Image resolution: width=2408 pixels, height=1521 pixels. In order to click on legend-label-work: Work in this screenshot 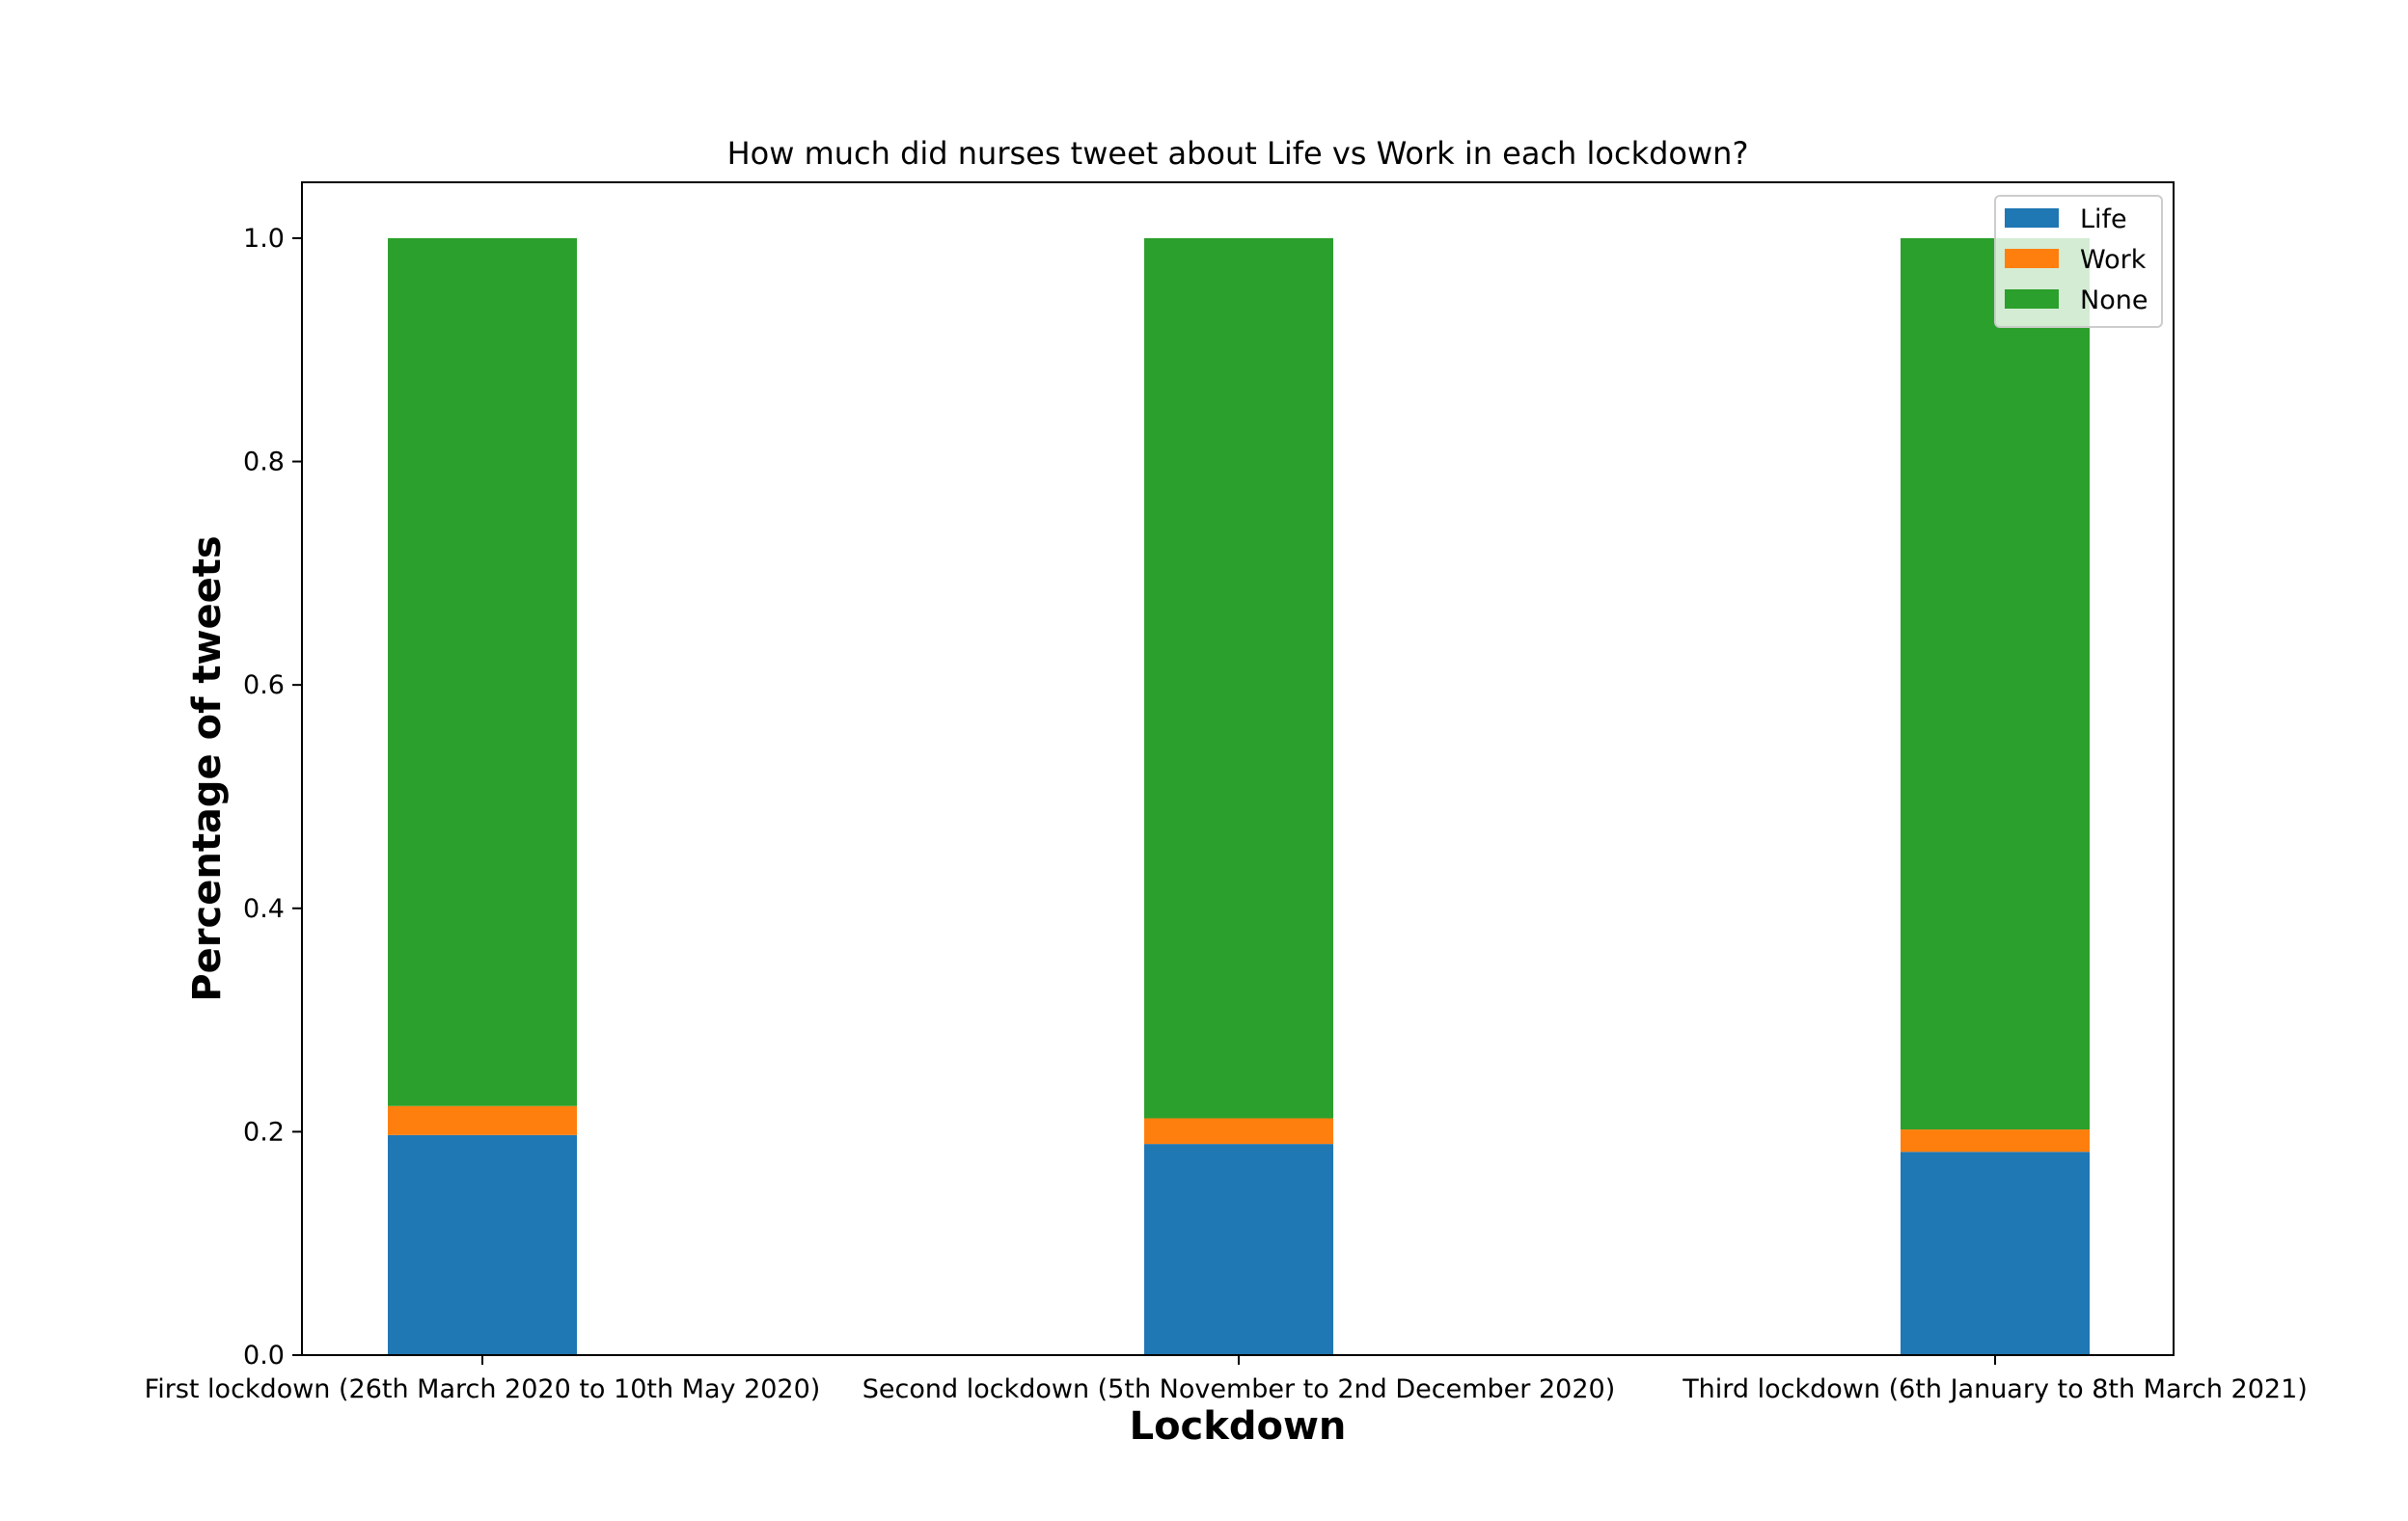, I will do `click(2113, 260)`.